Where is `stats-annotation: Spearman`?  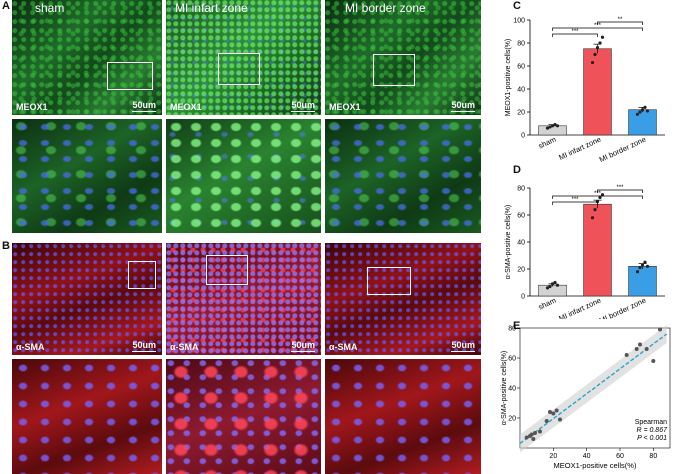
stats-annotation: Spearman is located at coordinates (651, 422).